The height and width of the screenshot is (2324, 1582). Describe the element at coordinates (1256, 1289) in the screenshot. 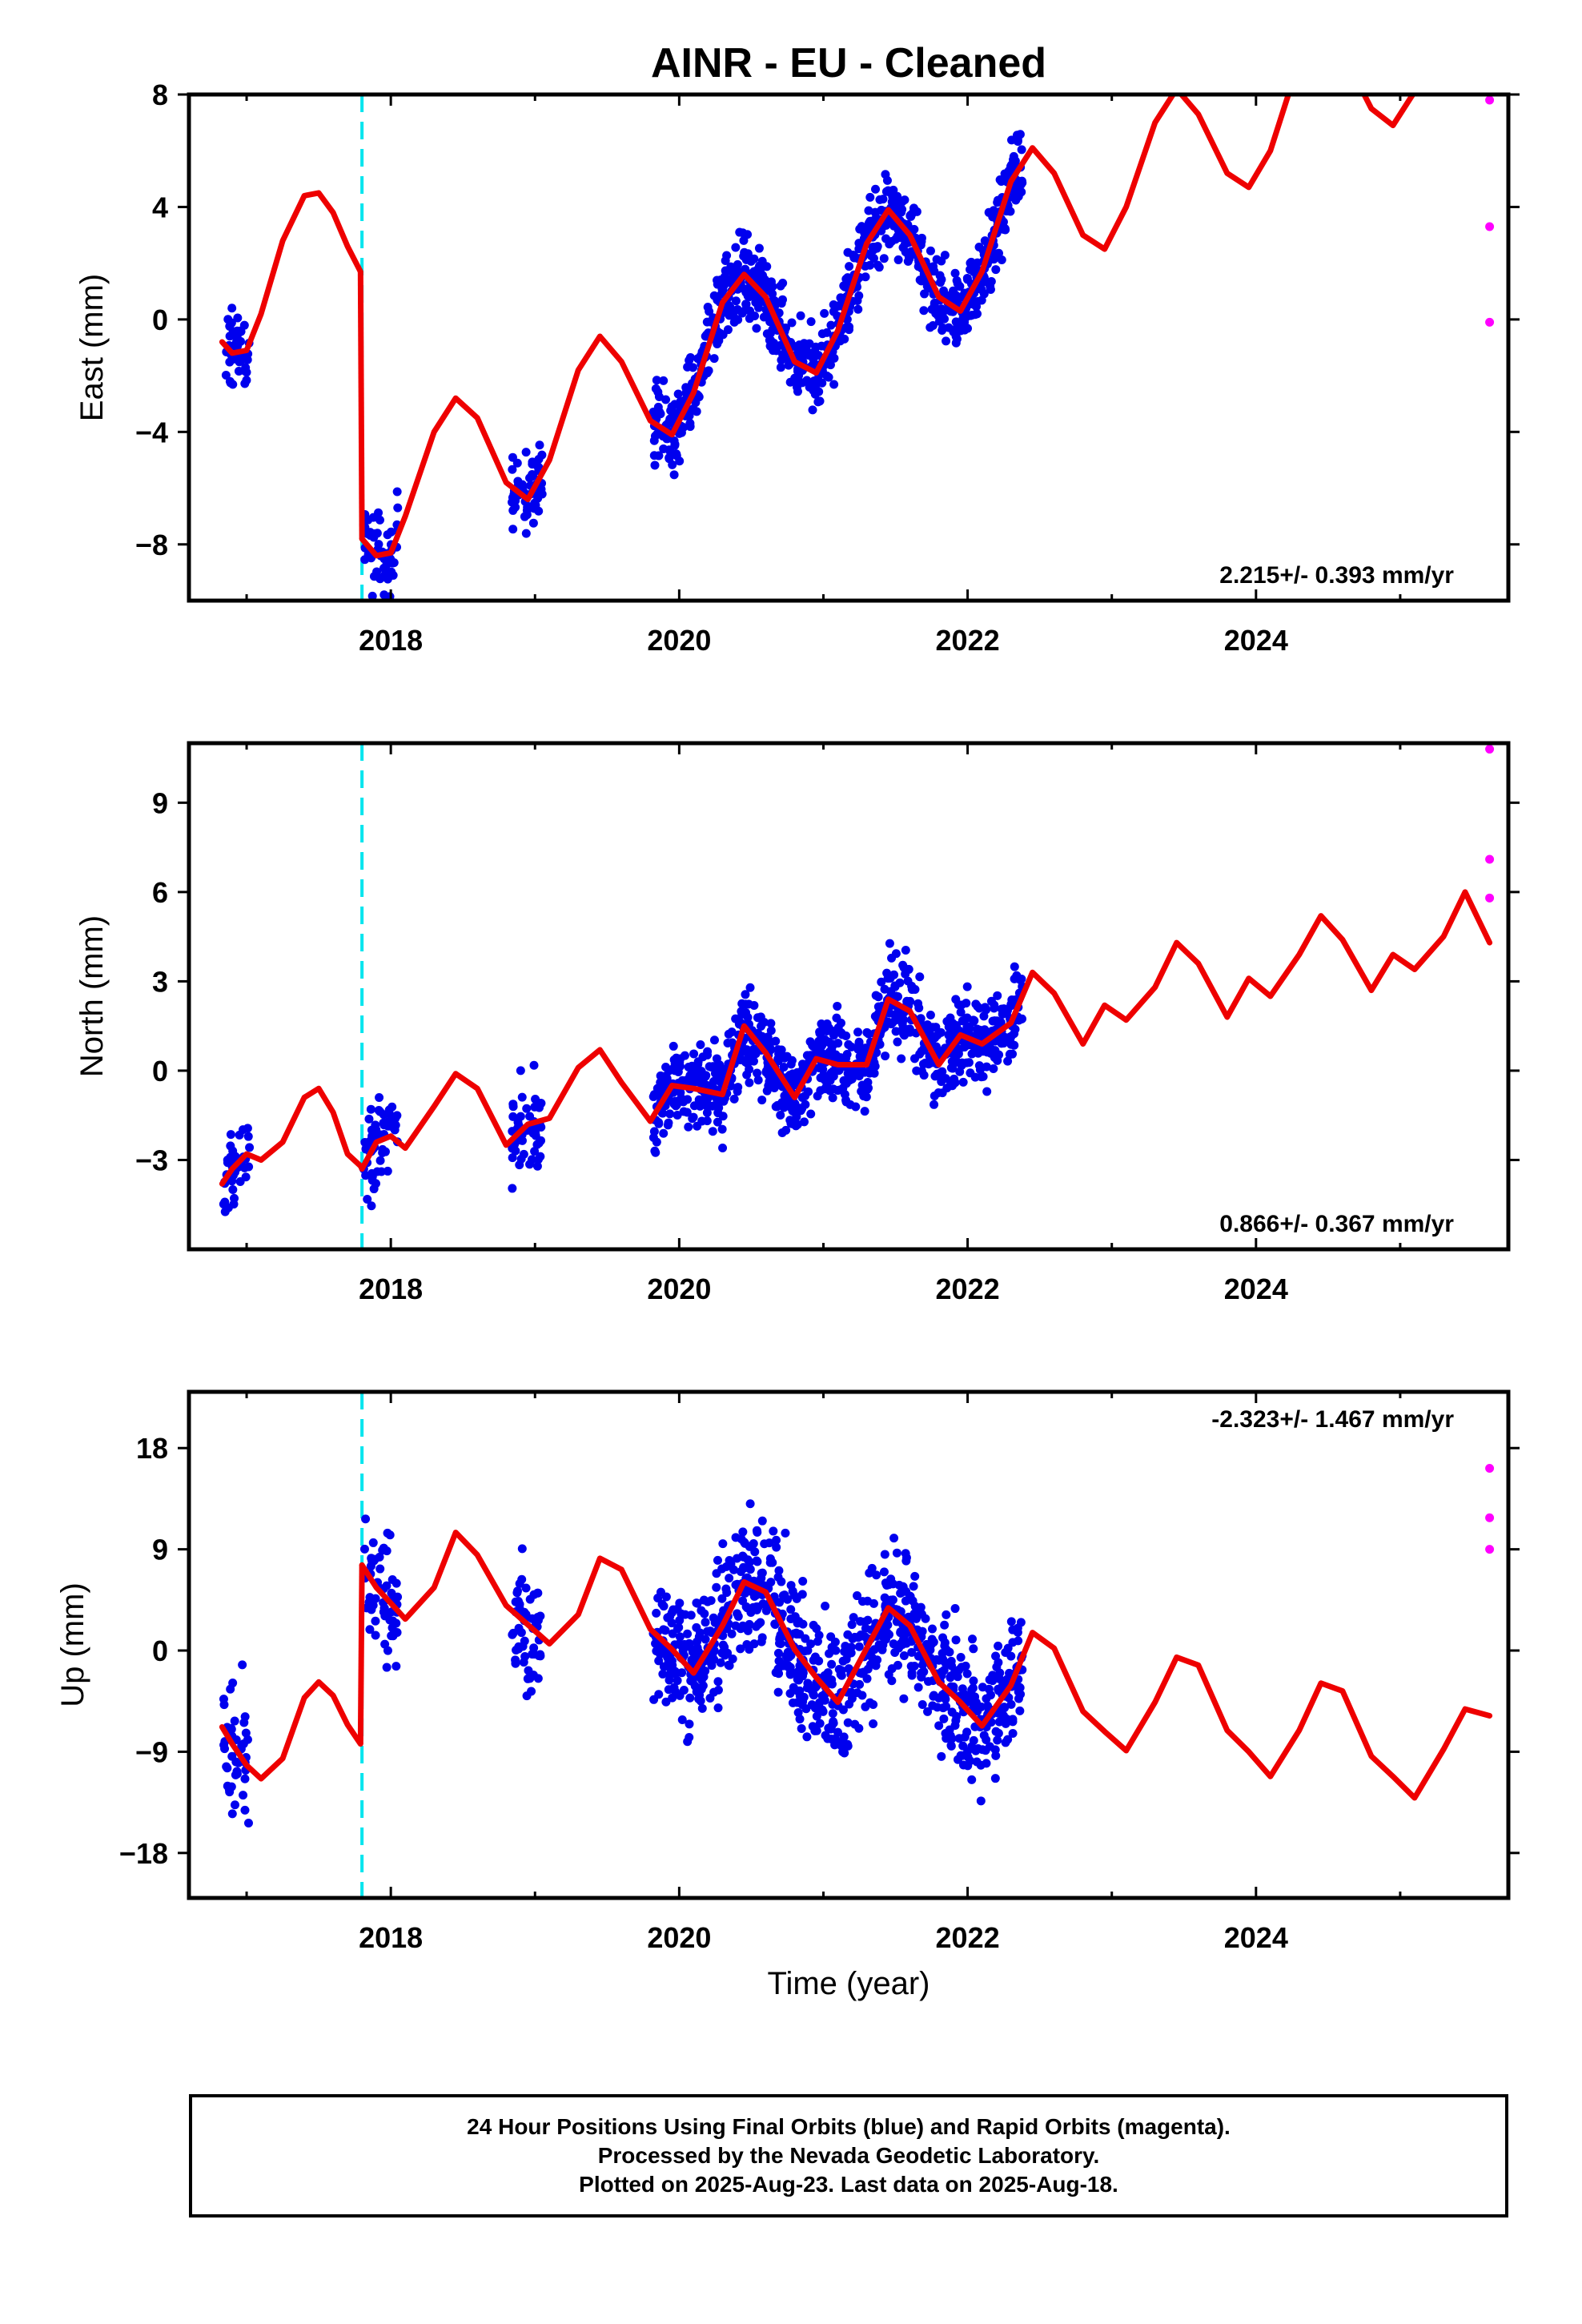

I see `x-tick-label: 2024` at that location.